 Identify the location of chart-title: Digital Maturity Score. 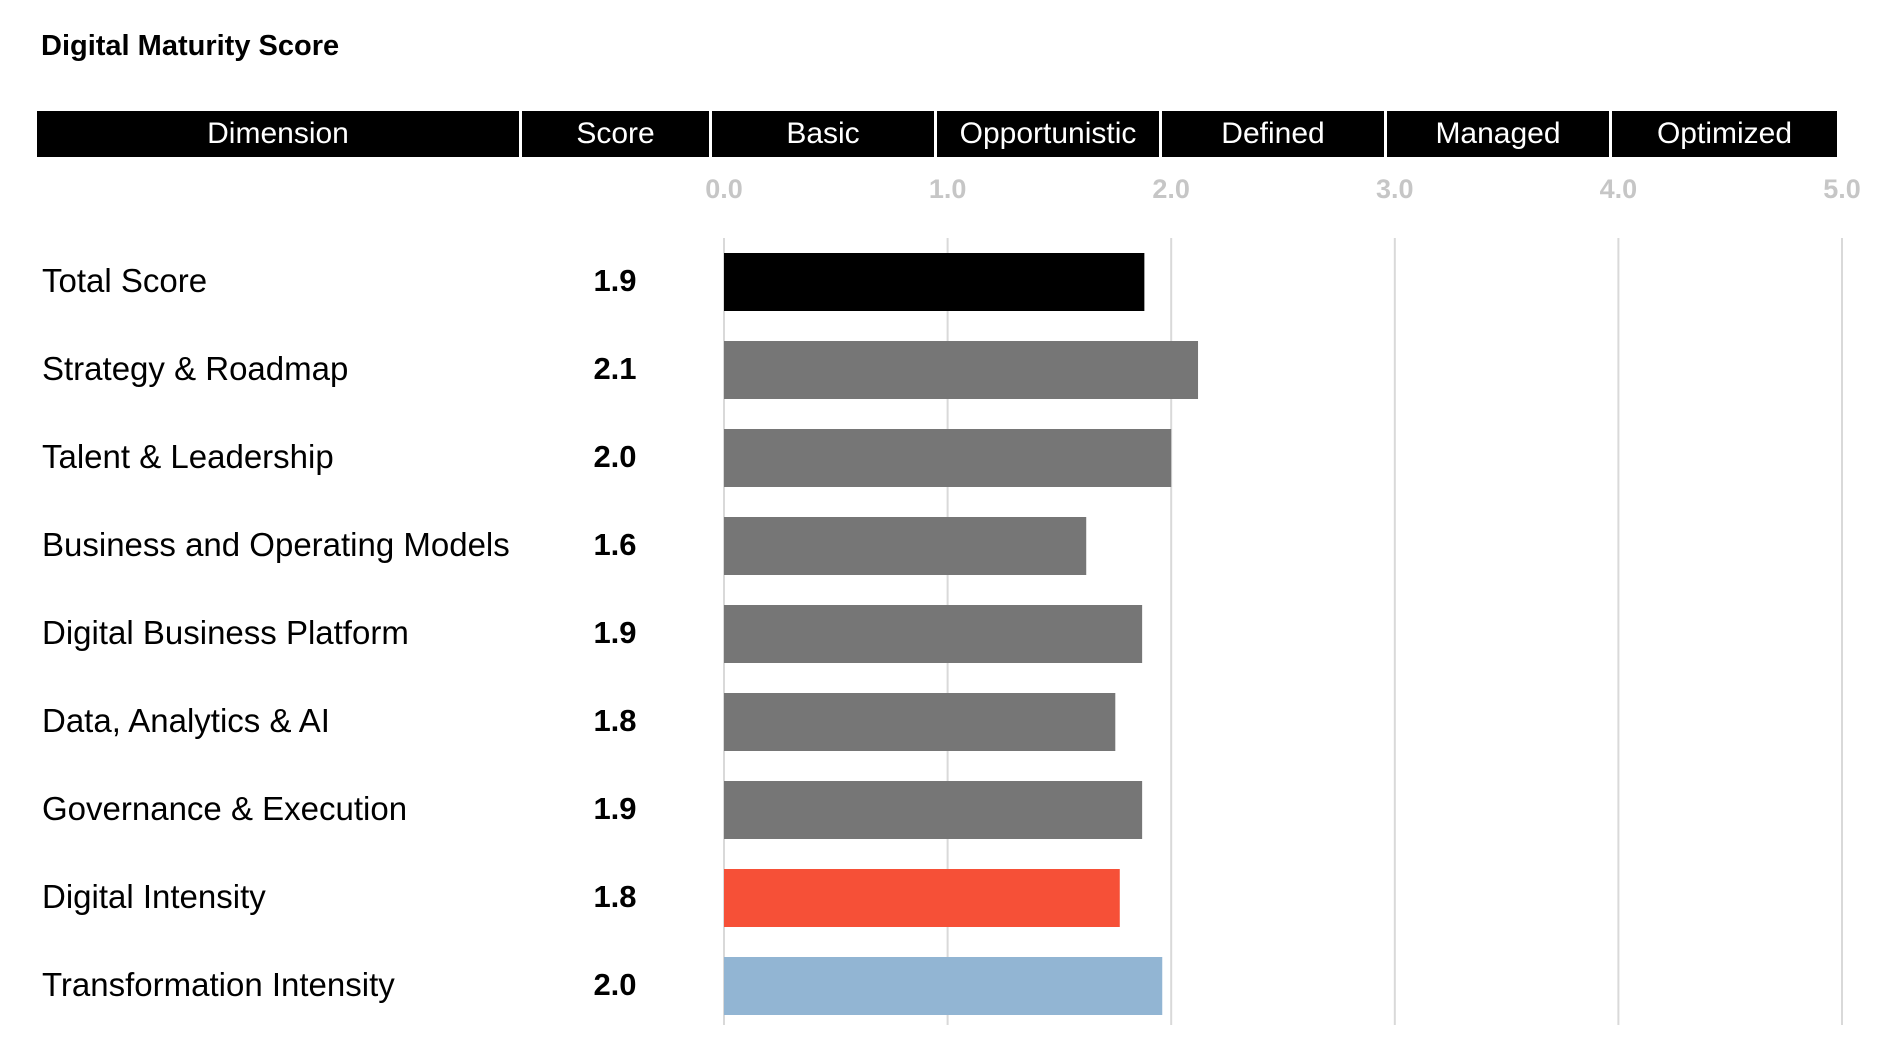
(190, 46).